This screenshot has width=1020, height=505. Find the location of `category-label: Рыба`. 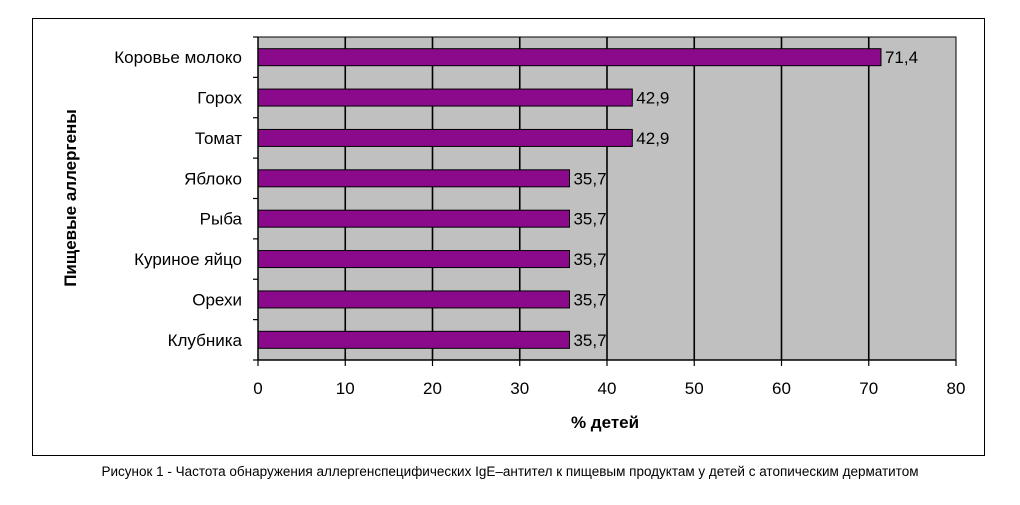

category-label: Рыба is located at coordinates (221, 219).